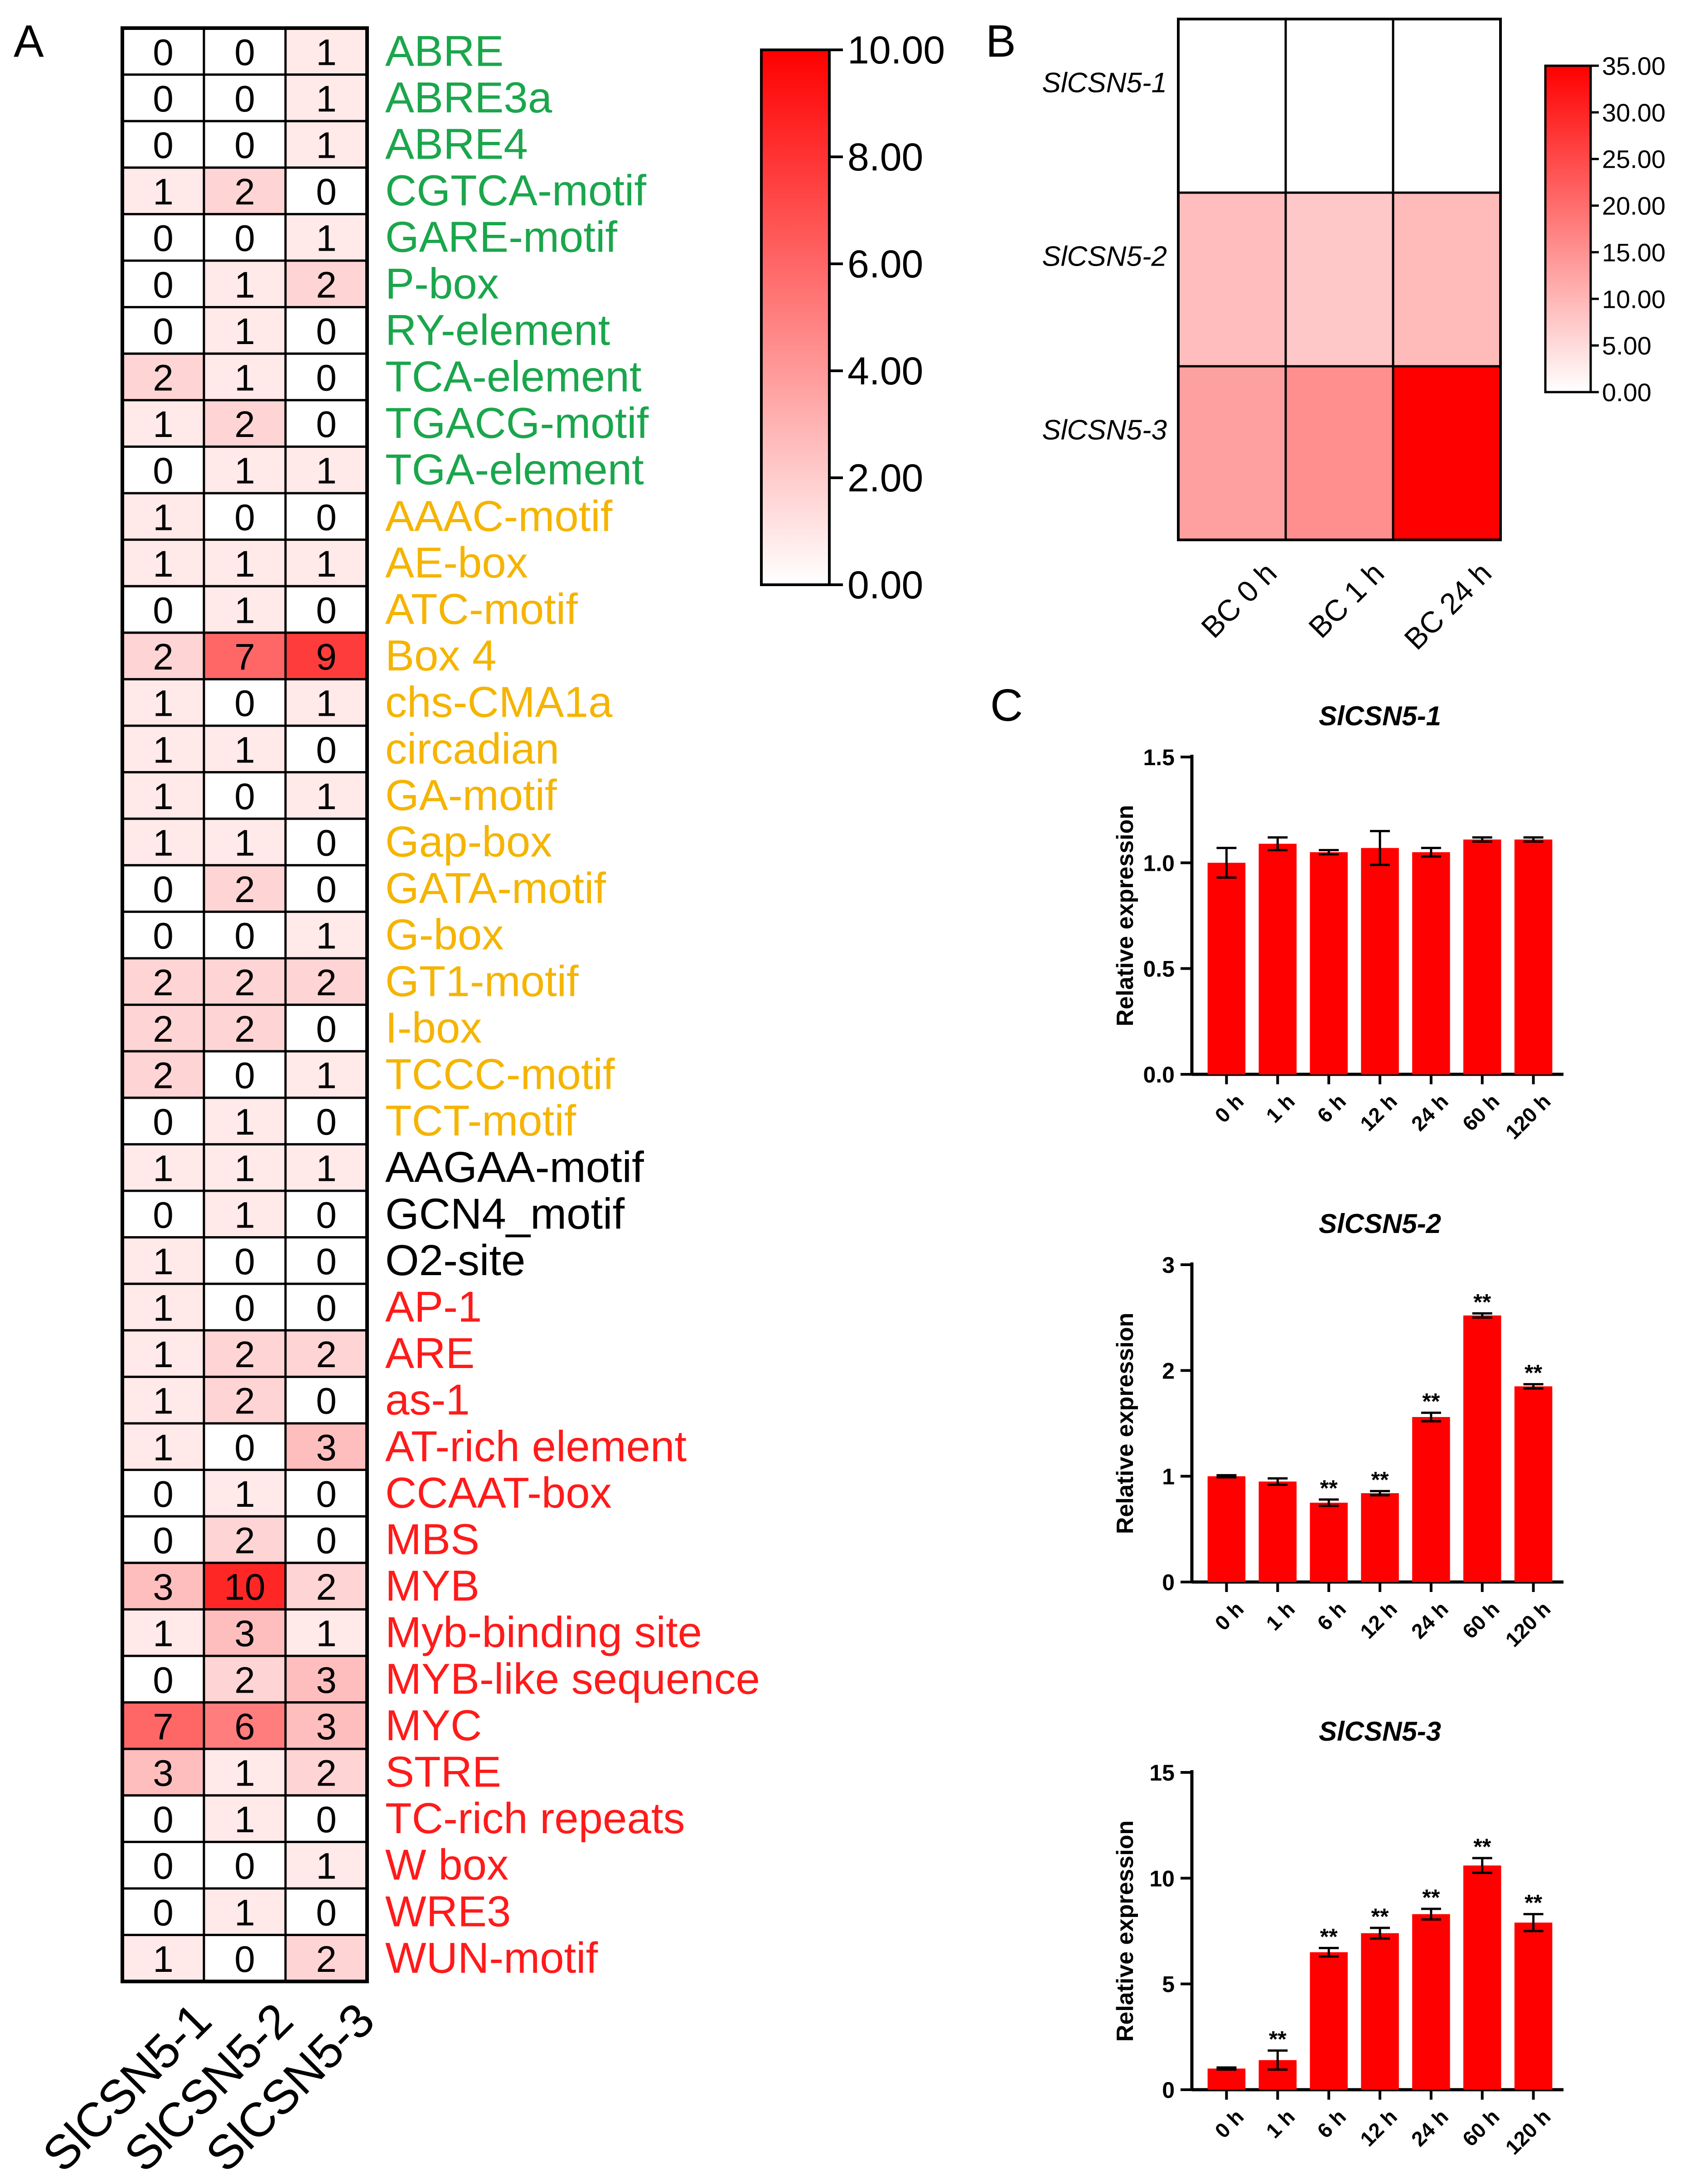 The image size is (1694, 2184). I want to click on y-tick-label: 0, so click(1168, 1583).